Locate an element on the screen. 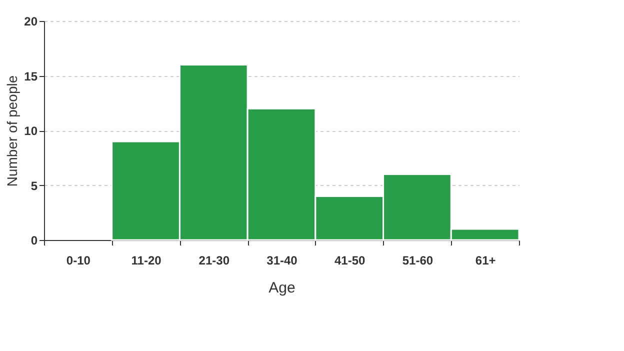 The height and width of the screenshot is (351, 624). x-tick-label: 41-50 is located at coordinates (350, 261).